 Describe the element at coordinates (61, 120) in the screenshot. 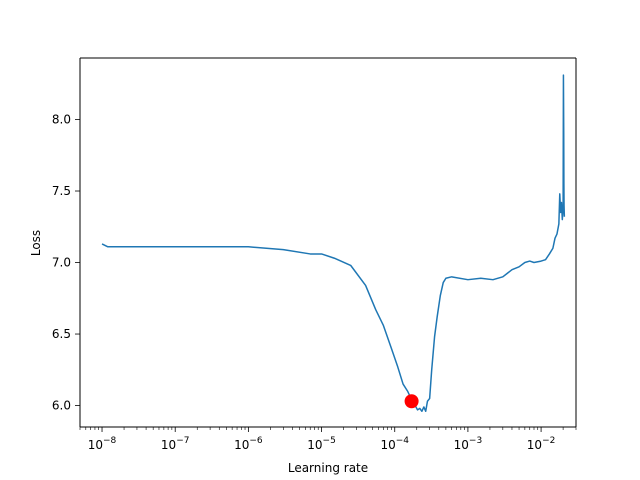

I see `y-tick-label: 8.0` at that location.